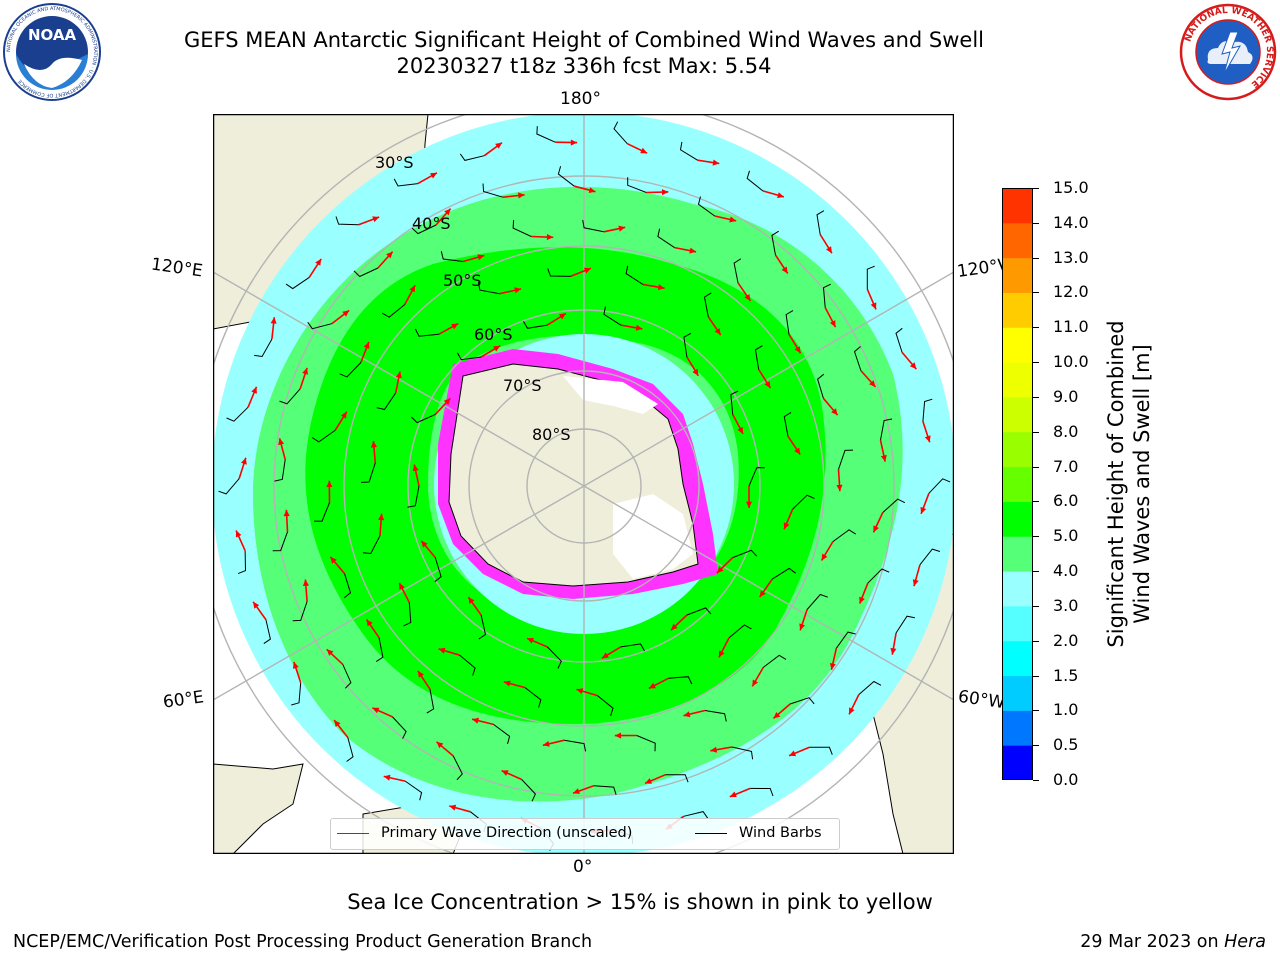 The image size is (1280, 960). What do you see at coordinates (981, 700) in the screenshot?
I see `lon-label-60w: 60°W` at bounding box center [981, 700].